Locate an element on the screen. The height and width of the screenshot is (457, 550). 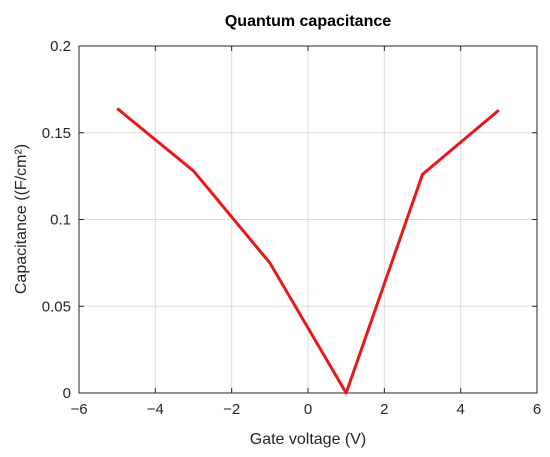
x-axis-label: Gate voltage (V) is located at coordinates (308, 439).